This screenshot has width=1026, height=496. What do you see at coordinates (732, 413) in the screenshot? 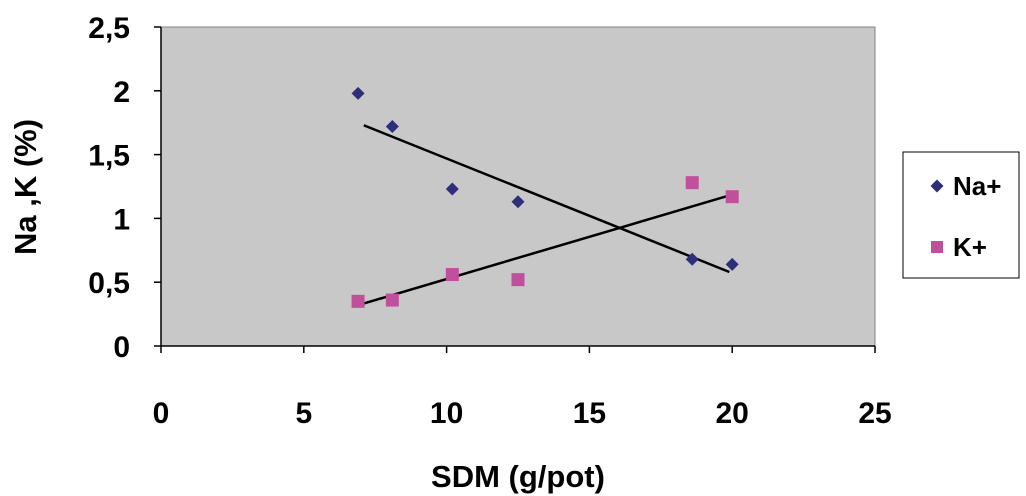
I see `x-tick-label: 20` at bounding box center [732, 413].